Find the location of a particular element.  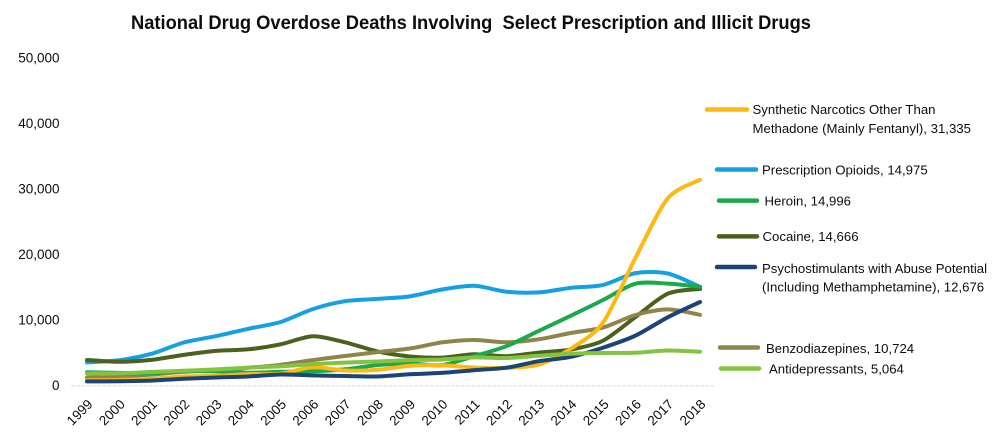

svg-text: 0 is located at coordinates (56, 385).